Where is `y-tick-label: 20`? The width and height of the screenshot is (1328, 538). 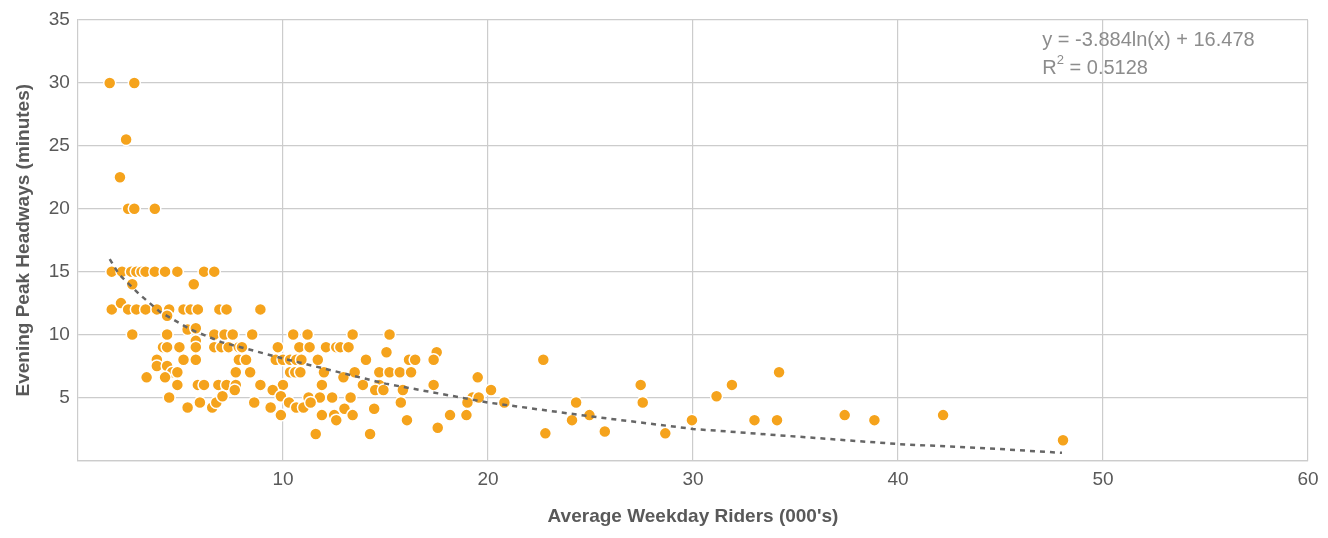
y-tick-label: 20 is located at coordinates (59, 207).